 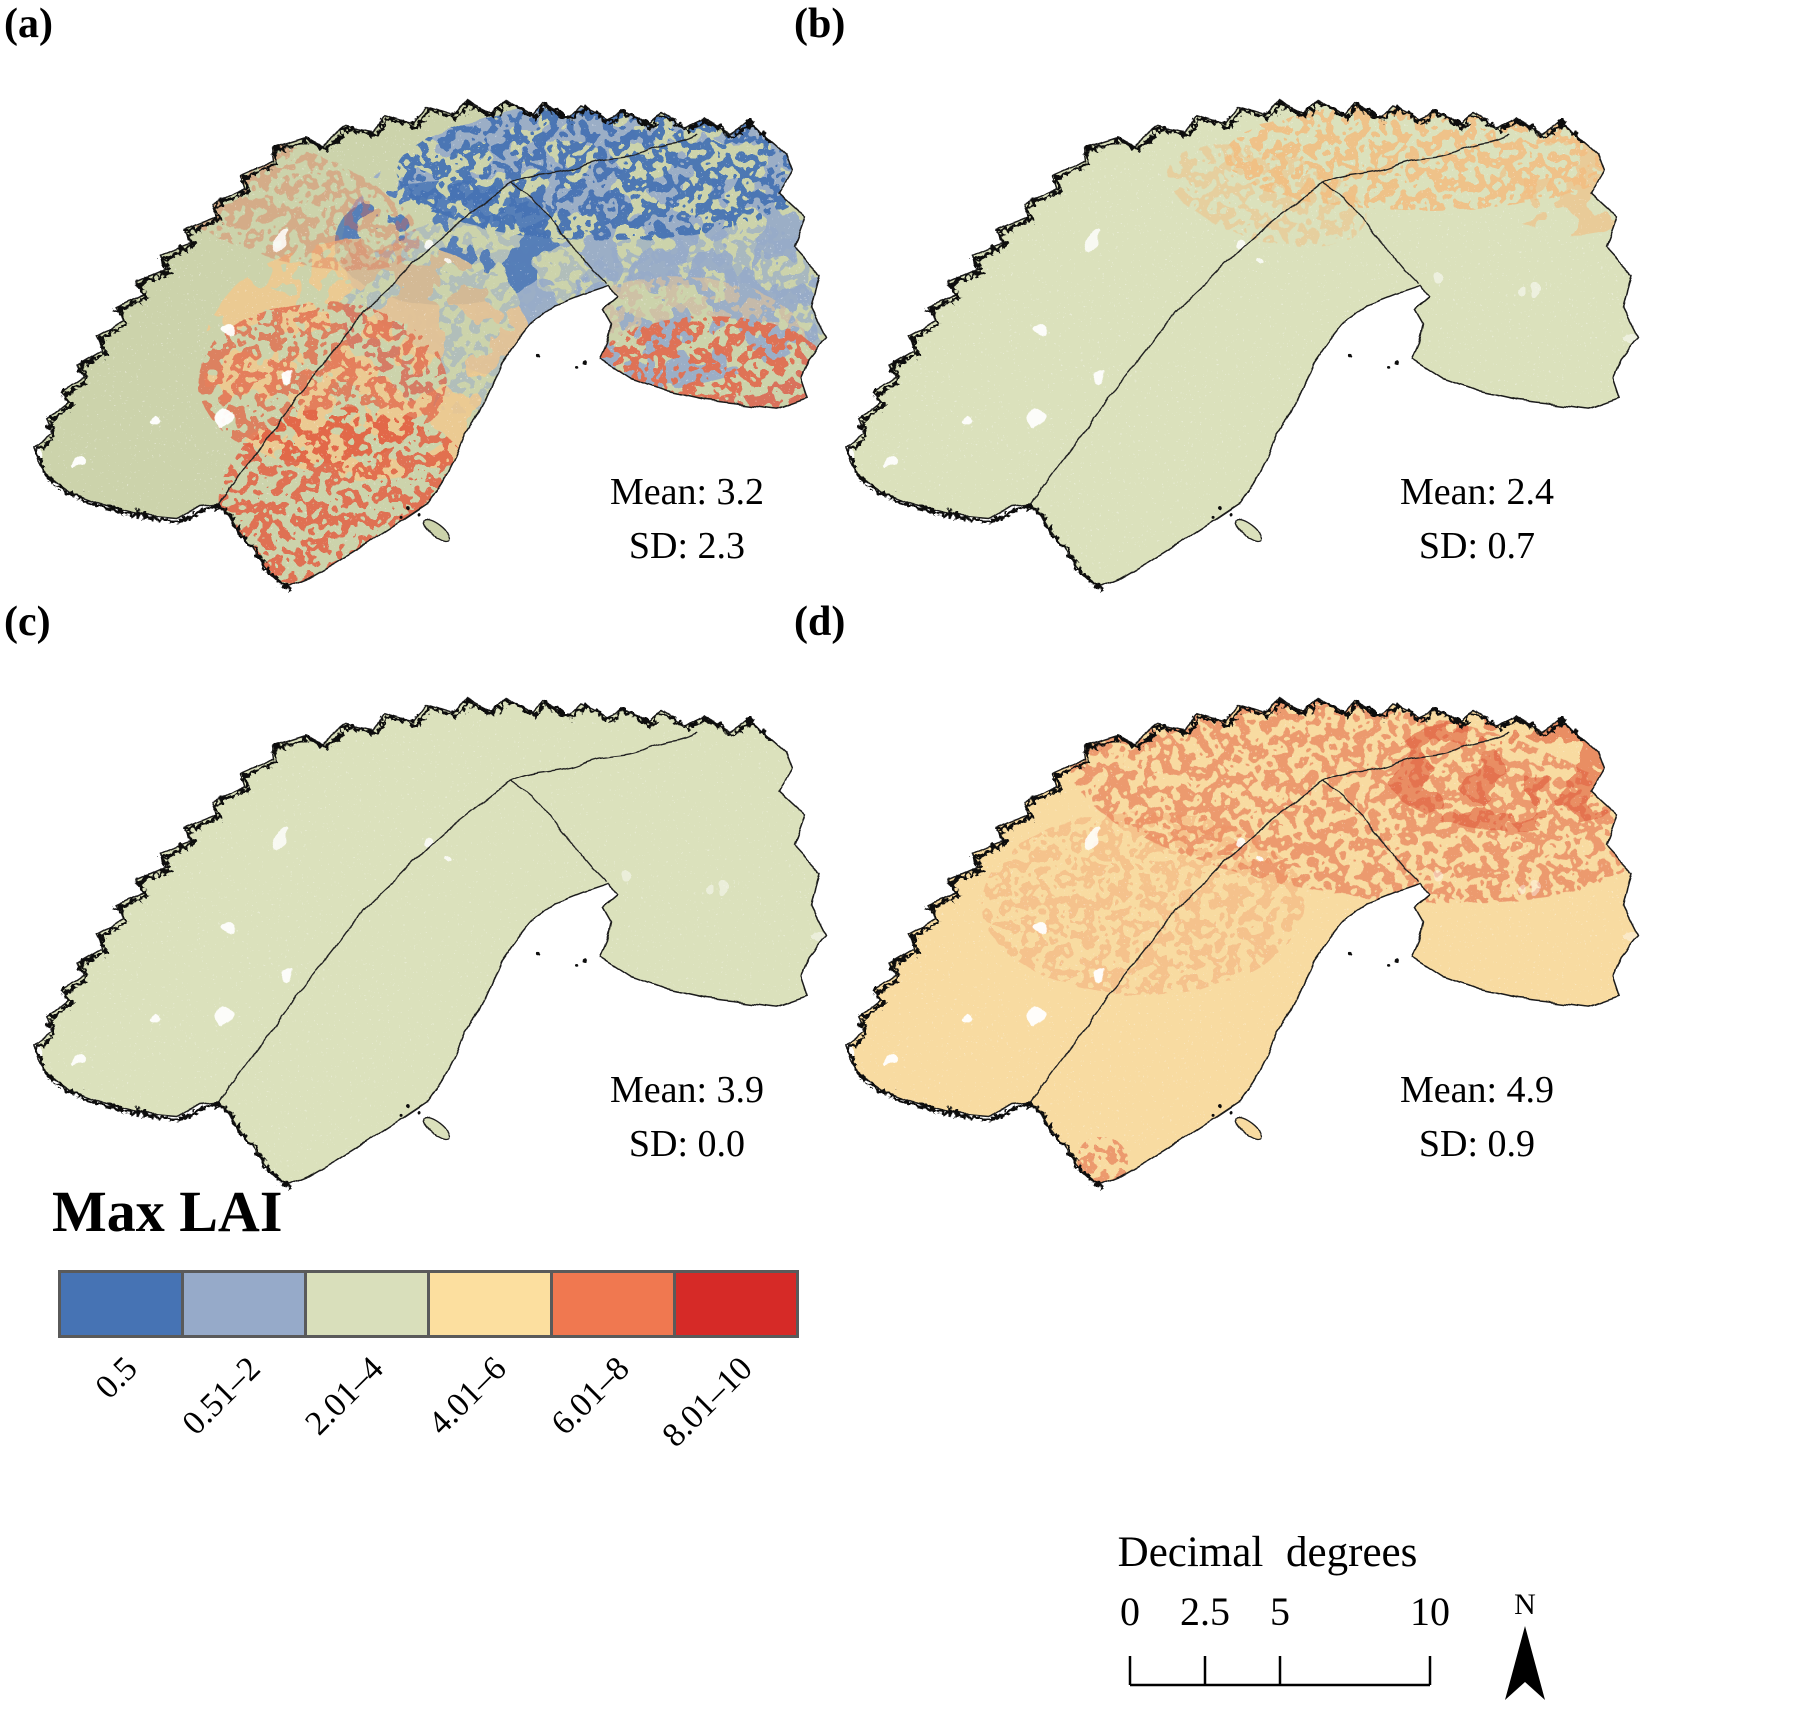 I want to click on scalebar: Decimal degrees 0 2.5 5 10, so click(x=1285, y=1620).